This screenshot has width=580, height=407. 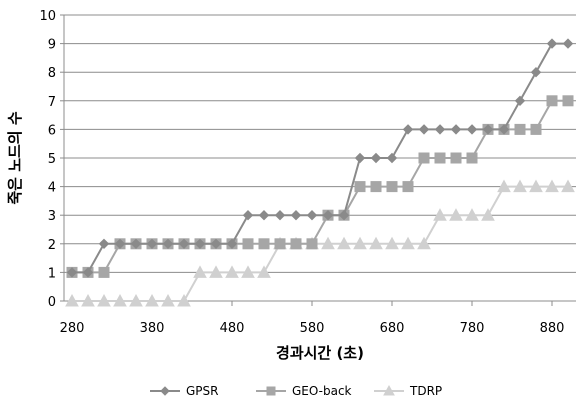 I want to click on y-tick-label-0: 0, so click(x=52, y=302).